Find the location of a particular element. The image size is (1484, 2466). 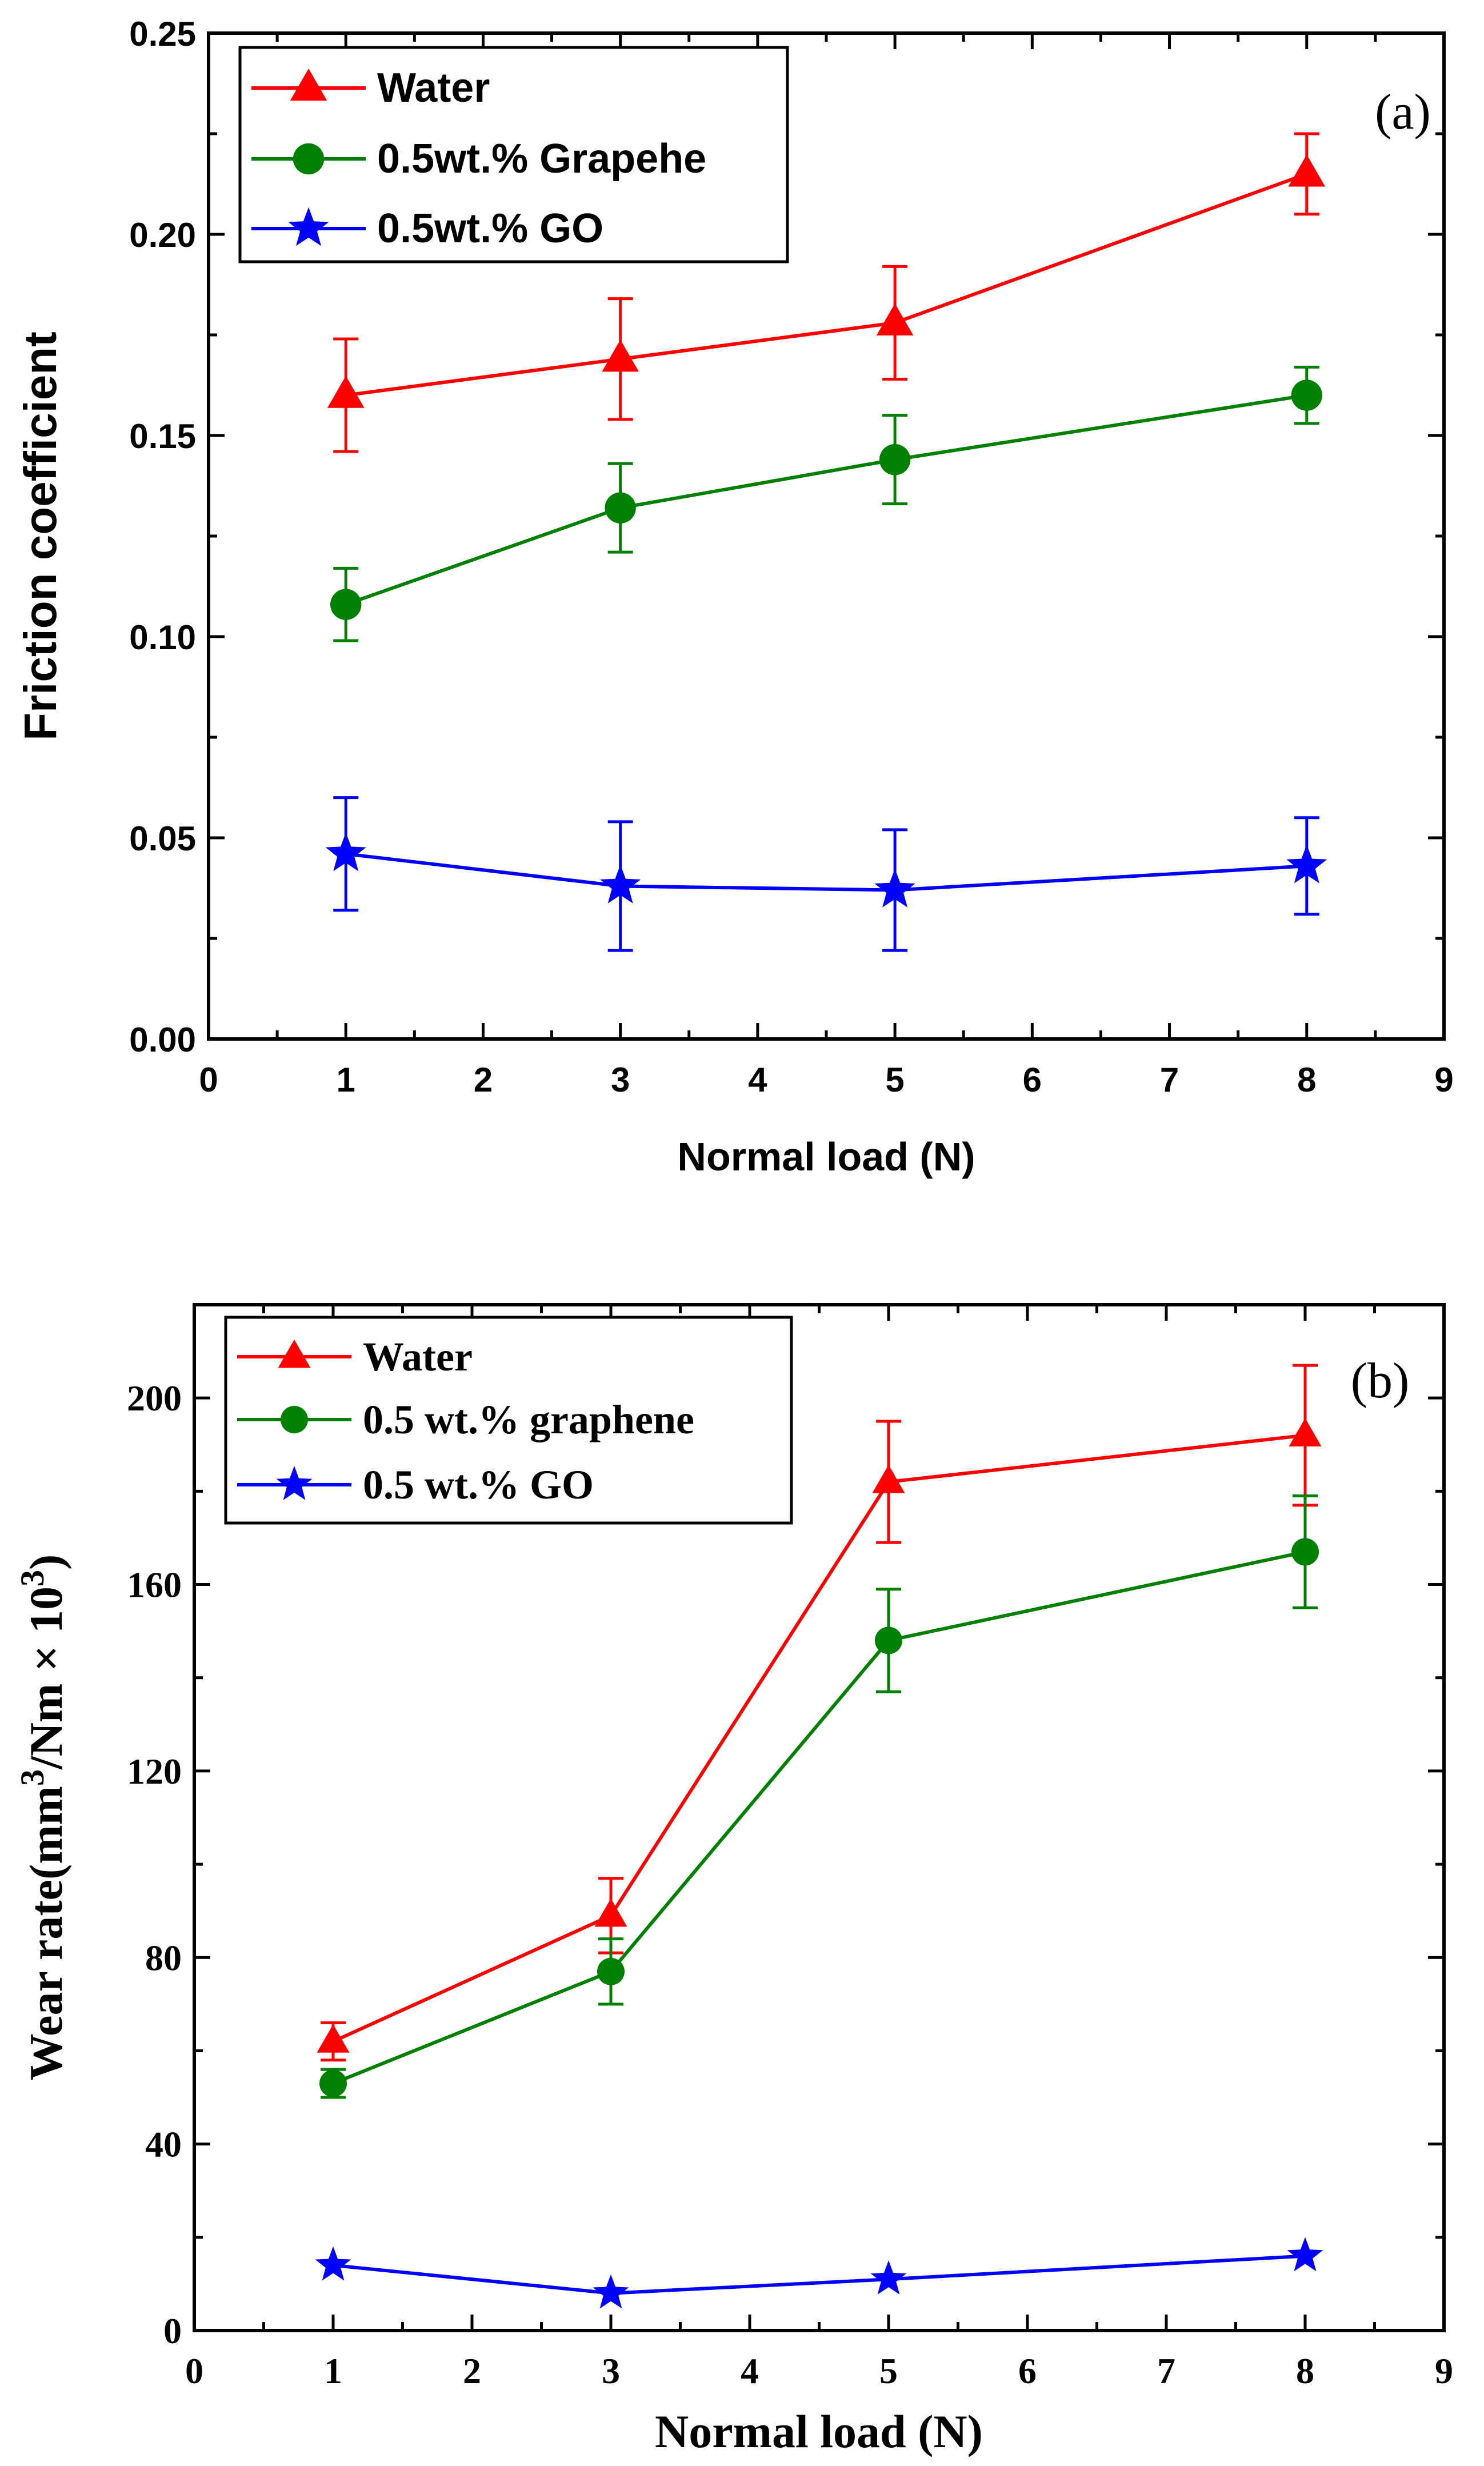

legend-label-water-a: Water is located at coordinates (433, 88).